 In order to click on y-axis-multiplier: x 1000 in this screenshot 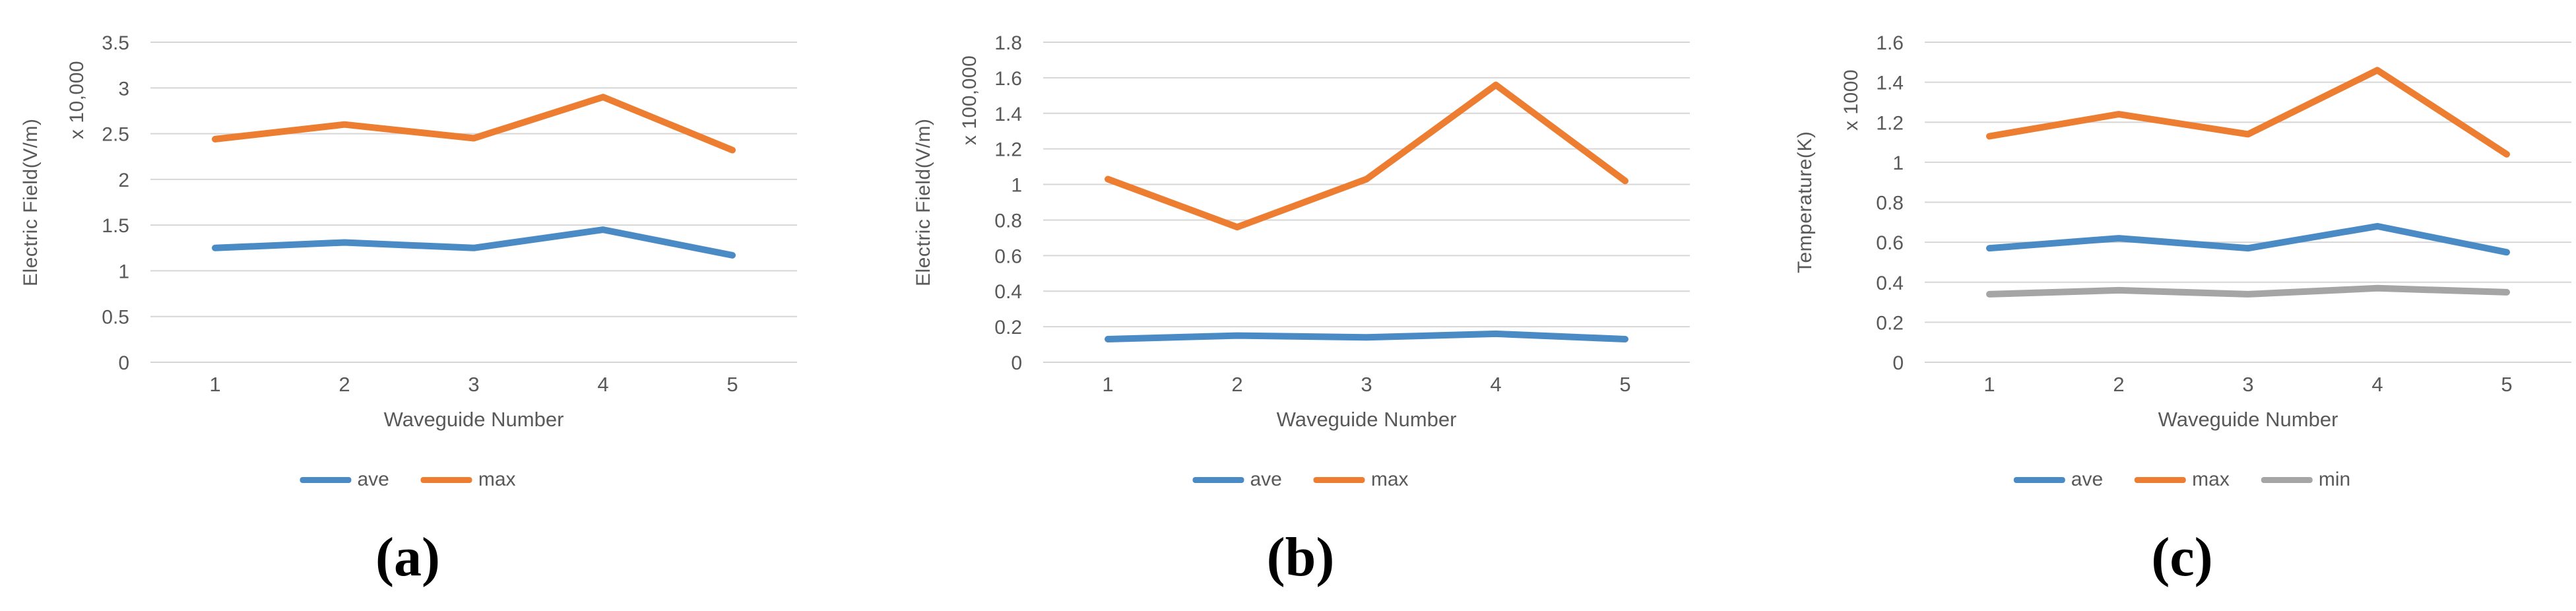, I will do `click(1851, 100)`.